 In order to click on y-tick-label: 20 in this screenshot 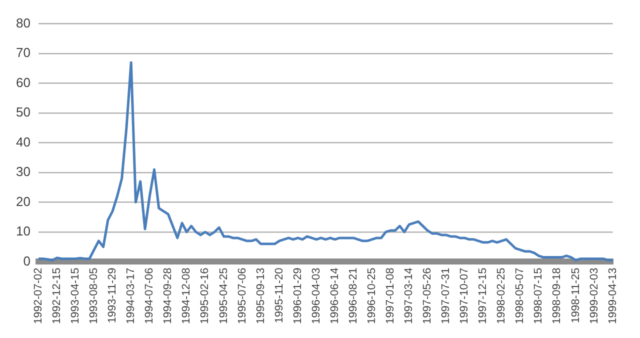, I will do `click(23, 201)`.